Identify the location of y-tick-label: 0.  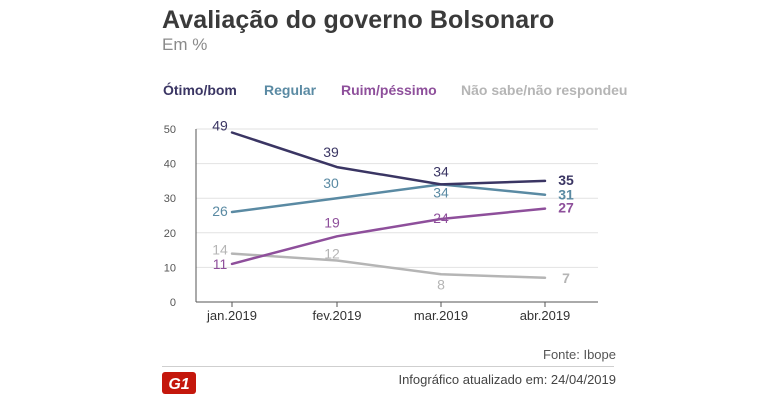
(173, 303).